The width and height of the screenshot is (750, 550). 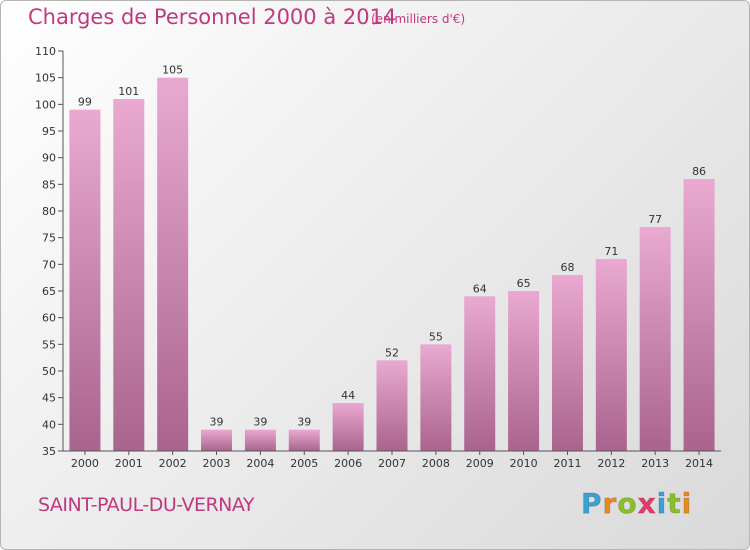 What do you see at coordinates (699, 315) in the screenshot?
I see `bar-2014` at bounding box center [699, 315].